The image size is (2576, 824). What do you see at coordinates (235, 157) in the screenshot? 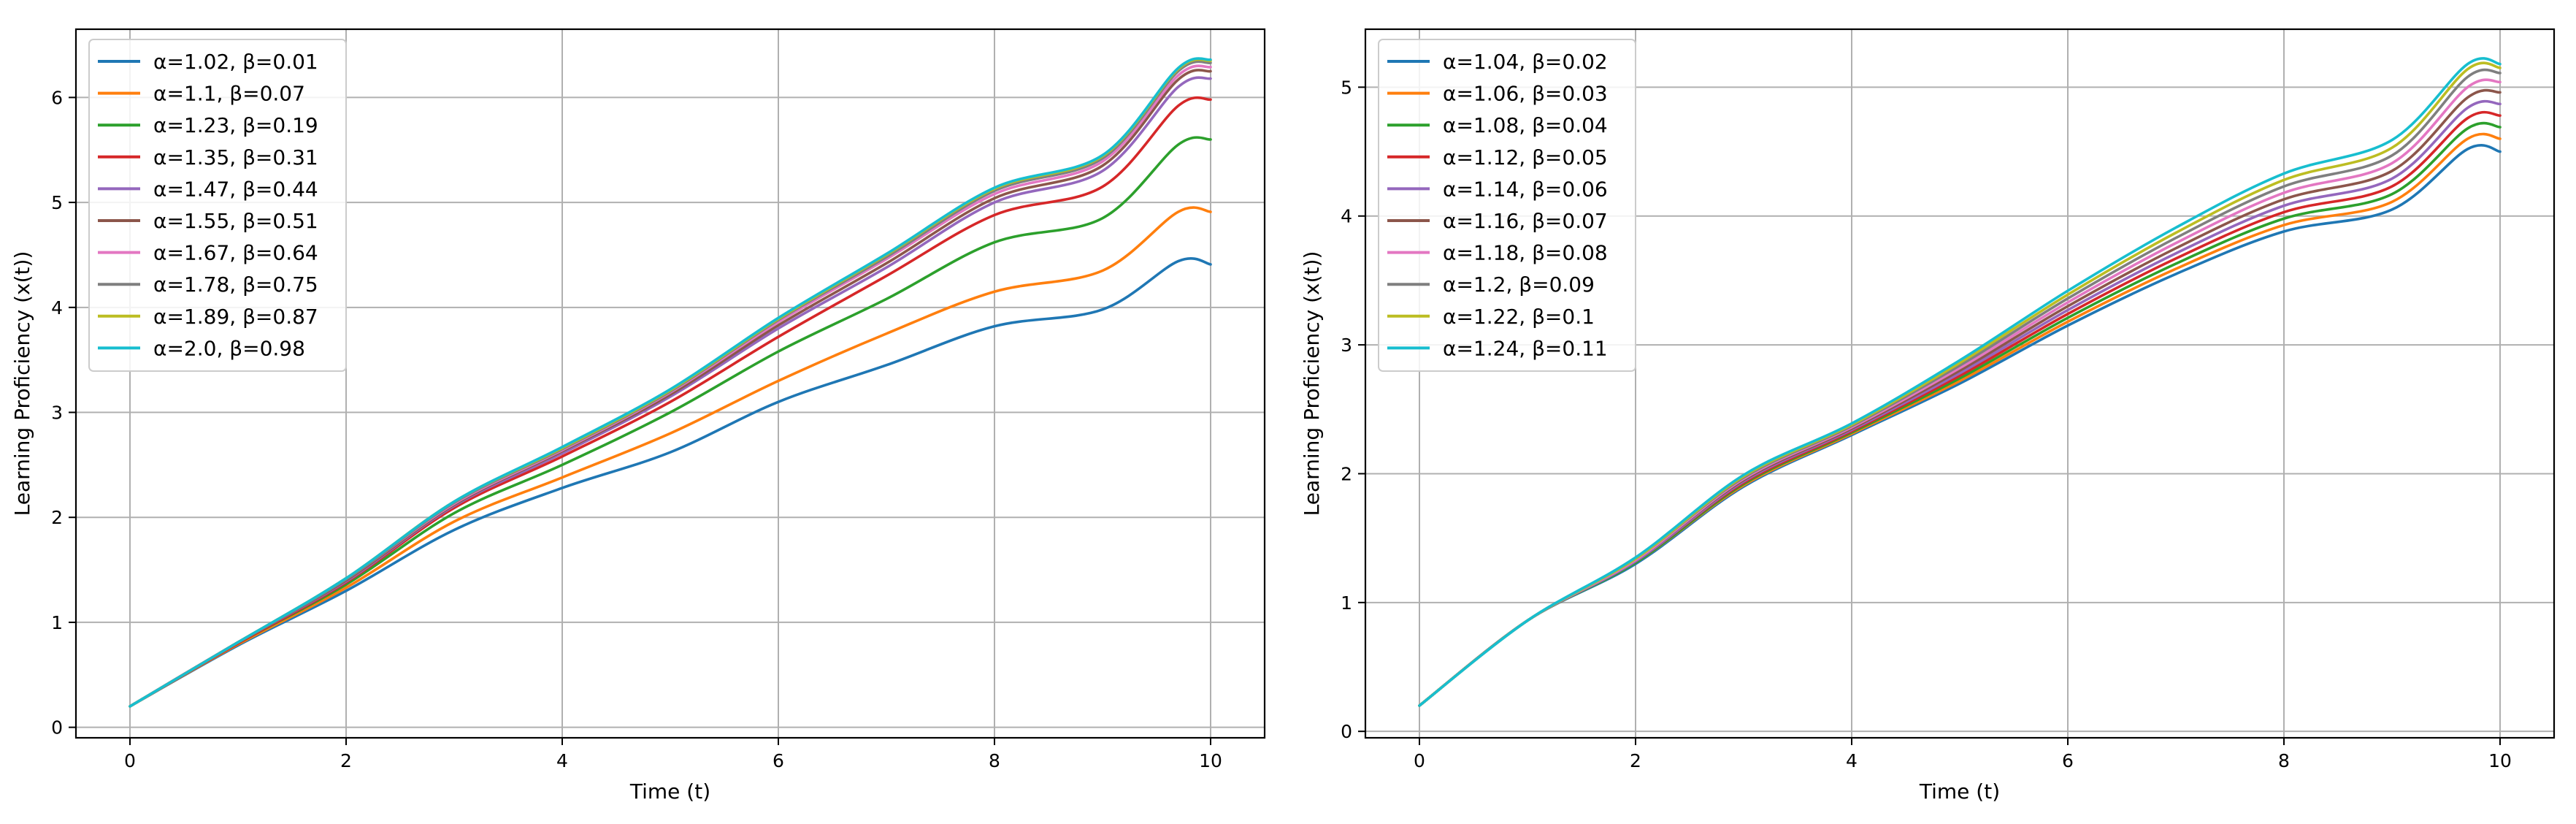
I see `legend-label: α=1.35, β=0.31` at bounding box center [235, 157].